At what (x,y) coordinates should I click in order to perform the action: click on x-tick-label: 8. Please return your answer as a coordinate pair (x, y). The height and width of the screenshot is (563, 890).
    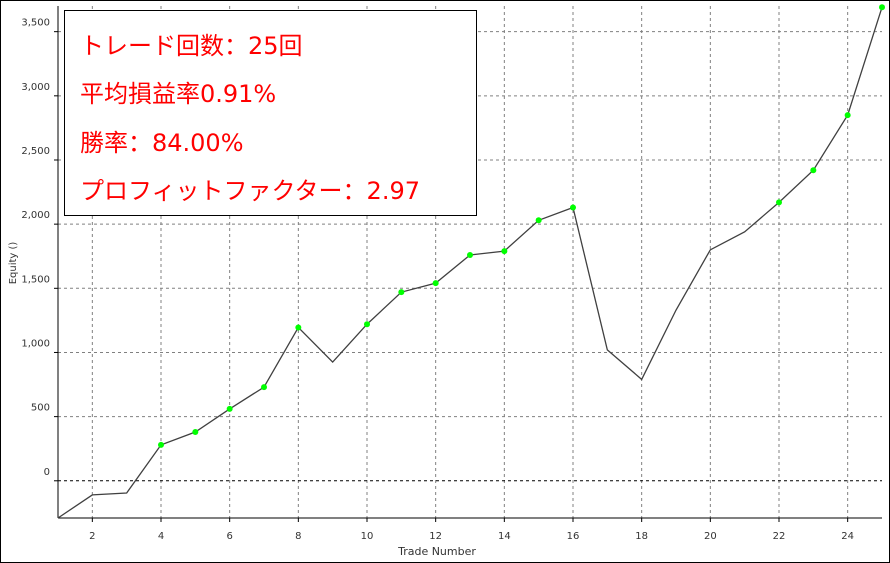
    Looking at the image, I should click on (298, 536).